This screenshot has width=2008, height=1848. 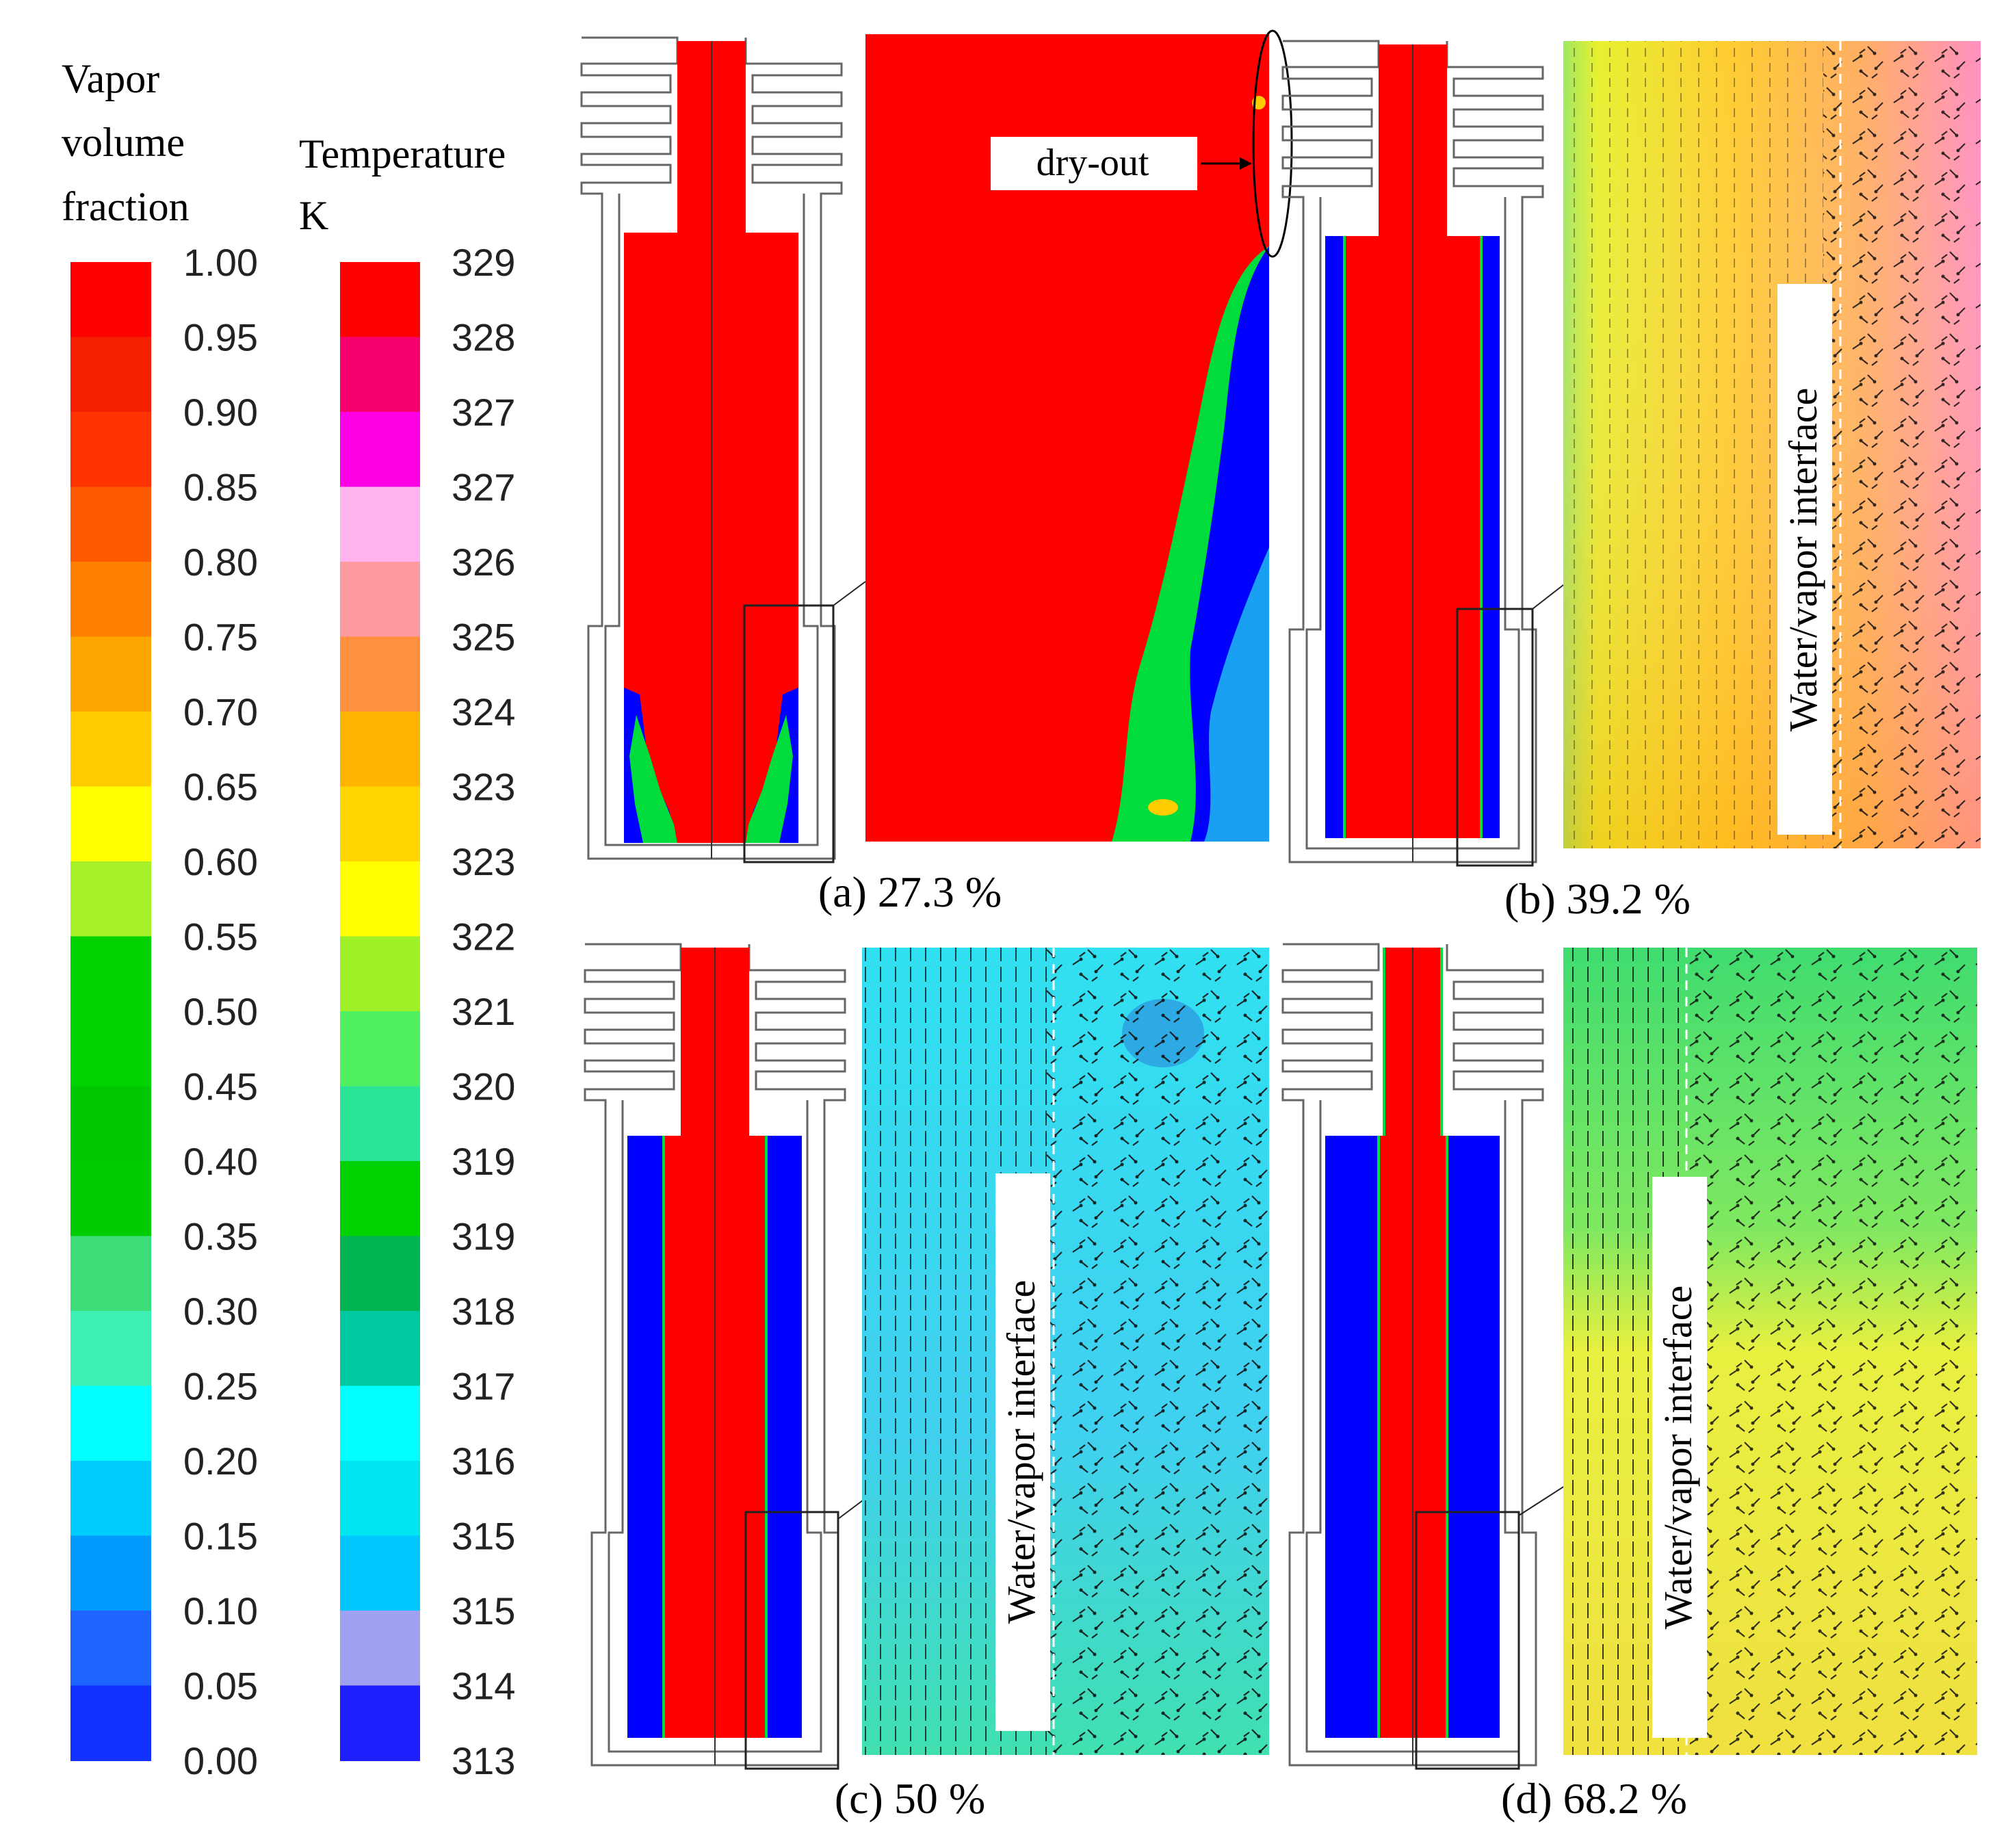 I want to click on temperature-colorbar-tick-label: 327, so click(x=483, y=487).